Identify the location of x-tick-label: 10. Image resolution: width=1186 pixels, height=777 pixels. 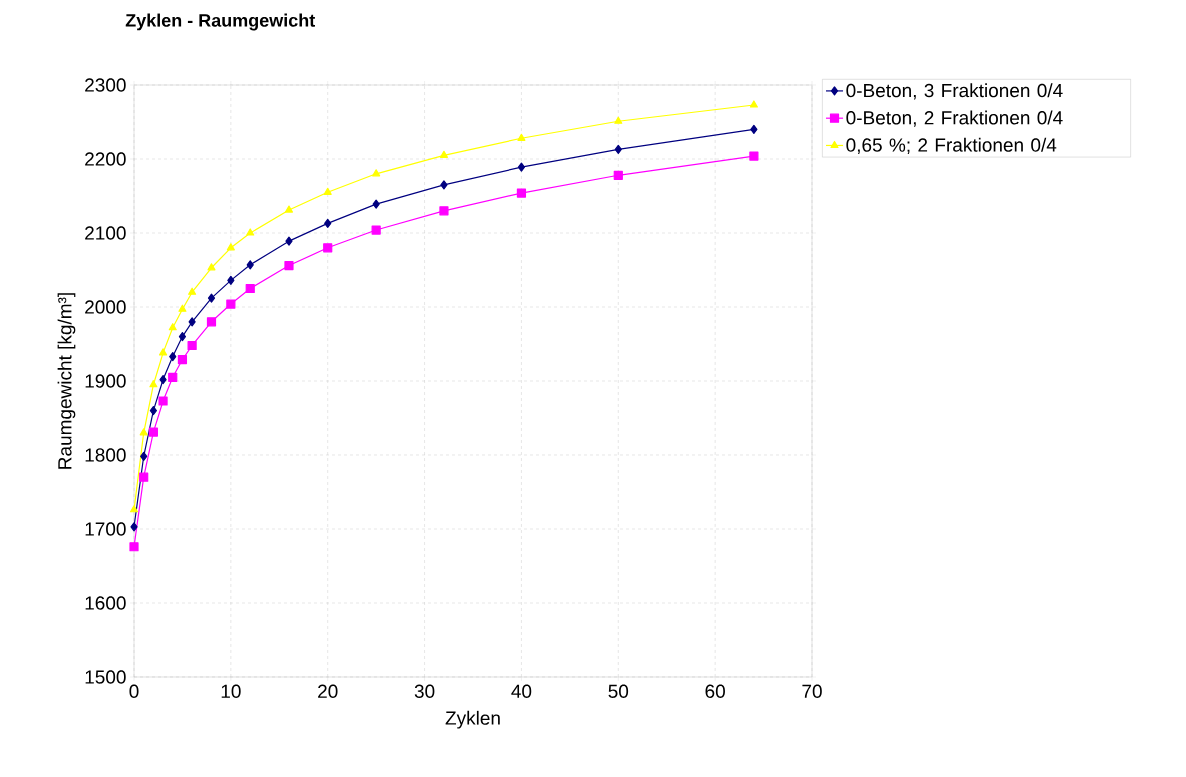
(231, 691).